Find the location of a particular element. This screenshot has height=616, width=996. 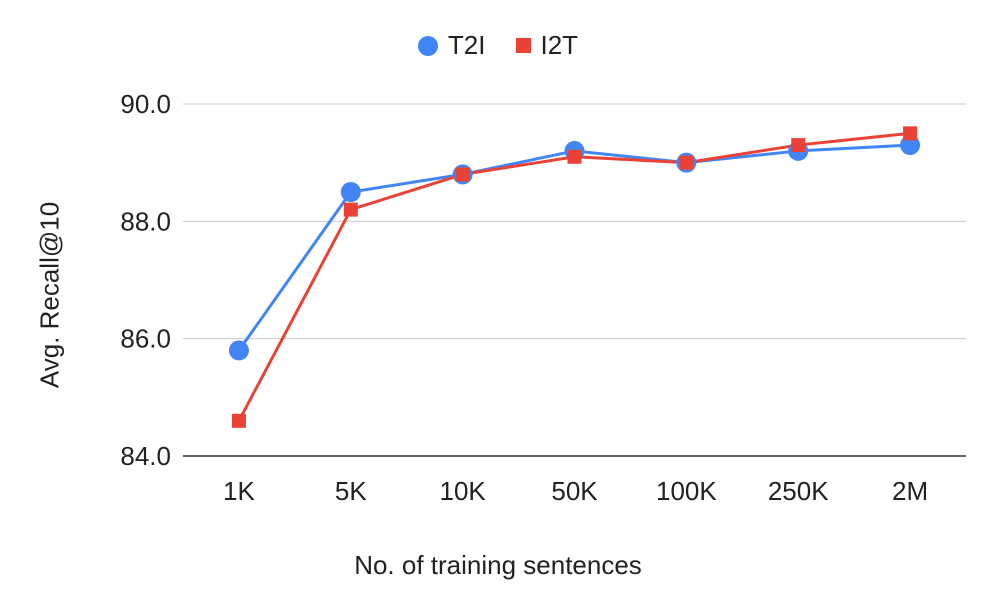

x-tick-label: 5K is located at coordinates (351, 491).